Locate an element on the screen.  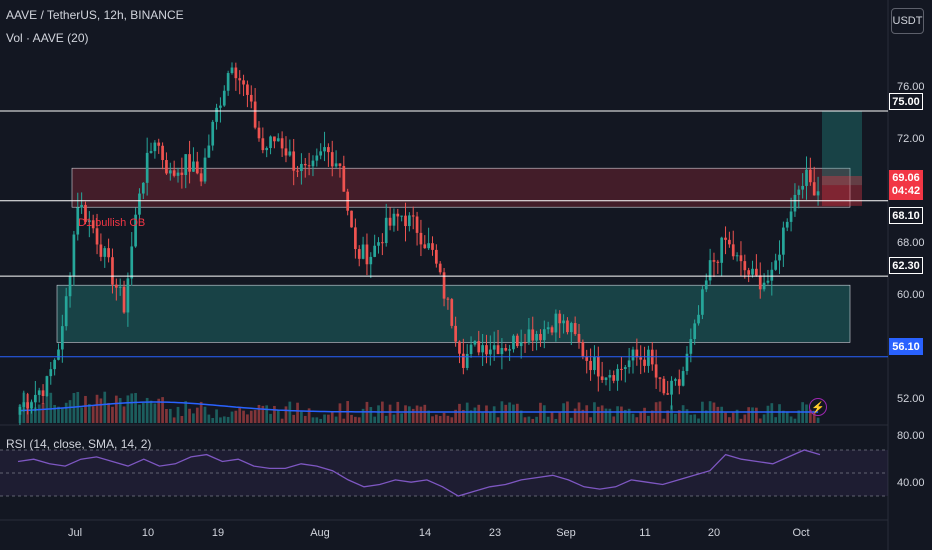
volume-layer is located at coordinates (419, 407).